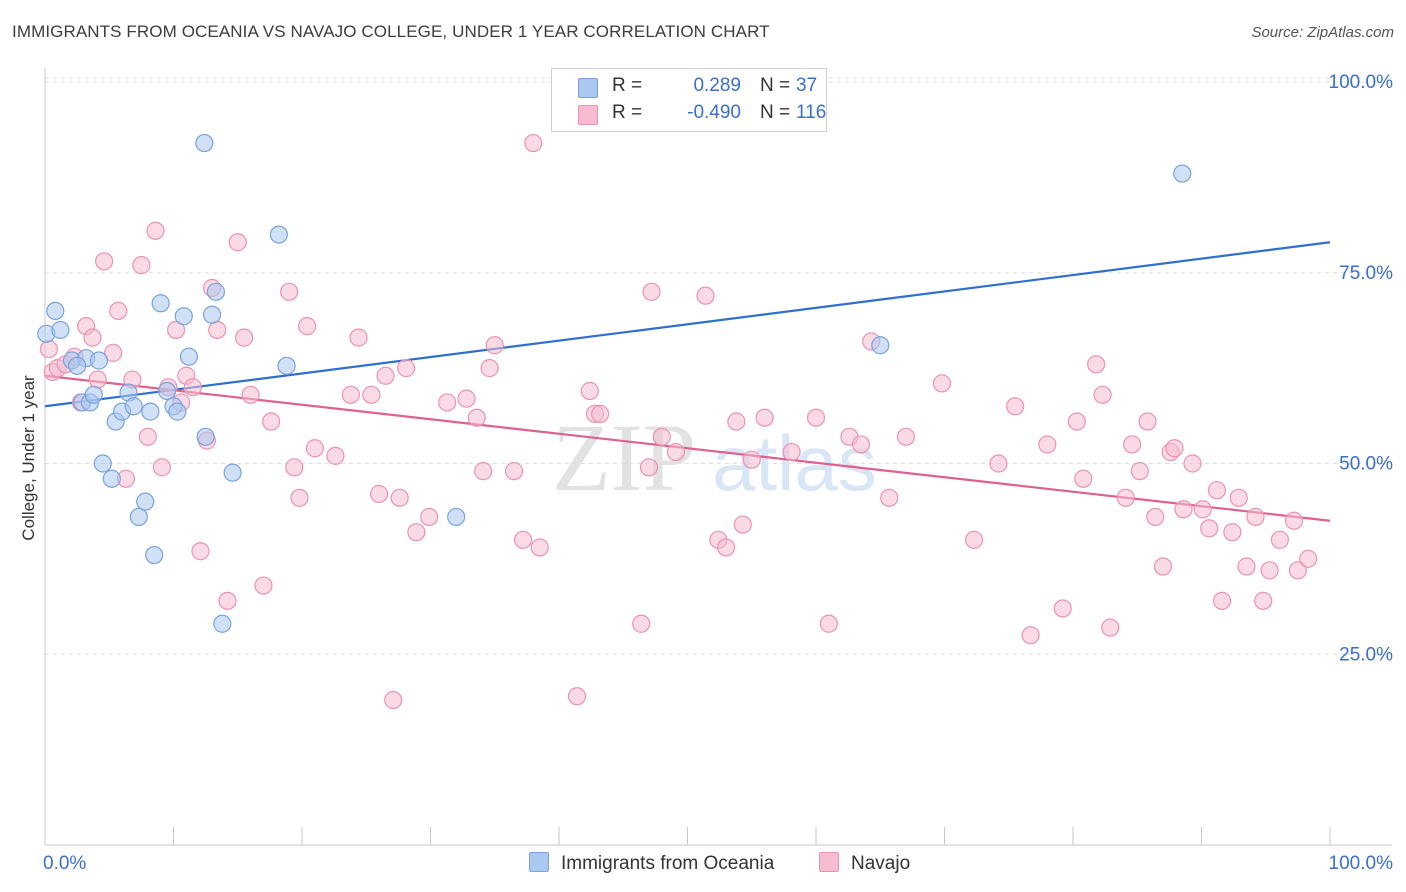  What do you see at coordinates (588, 115) in the screenshot?
I see `legend-swatch-navajo` at bounding box center [588, 115].